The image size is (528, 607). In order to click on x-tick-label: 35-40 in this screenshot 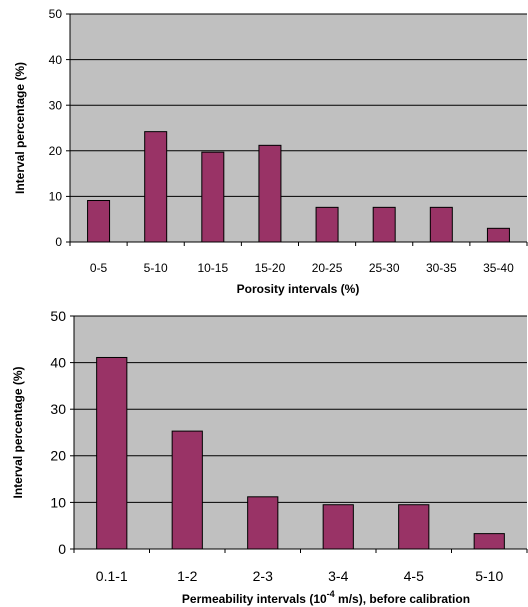, I will do `click(498, 268)`.